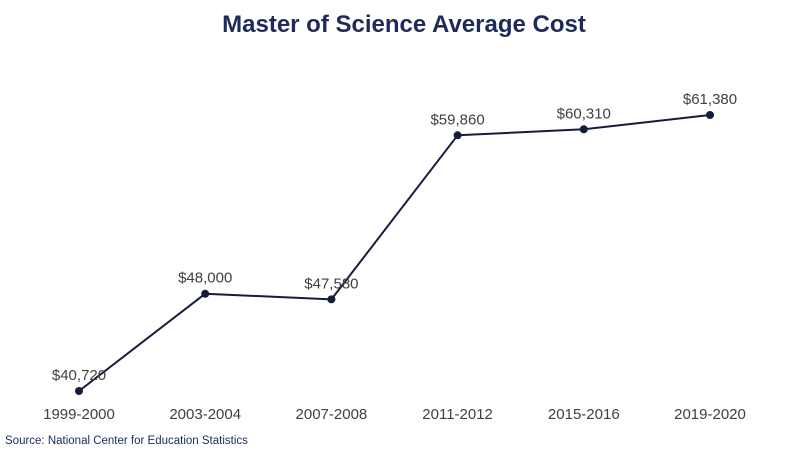 Image resolution: width=800 pixels, height=453 pixels. I want to click on x-tick-label-1999-2000: 1999-2000, so click(79, 414).